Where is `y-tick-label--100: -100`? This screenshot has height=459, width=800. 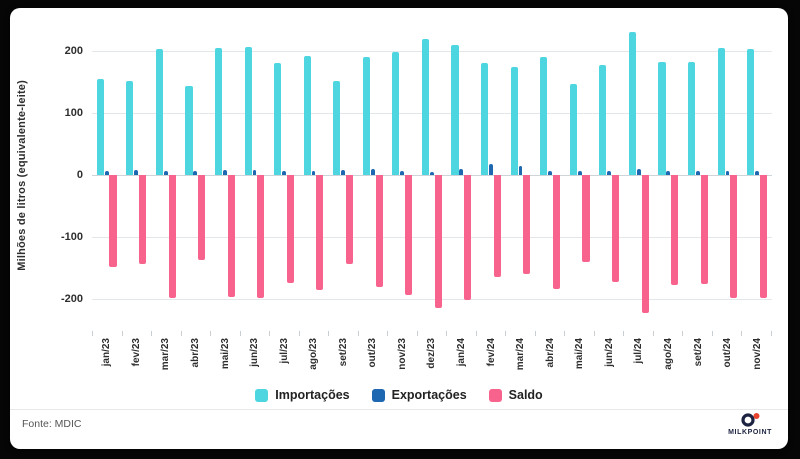 y-tick-label--100: -100 is located at coordinates (71, 237).